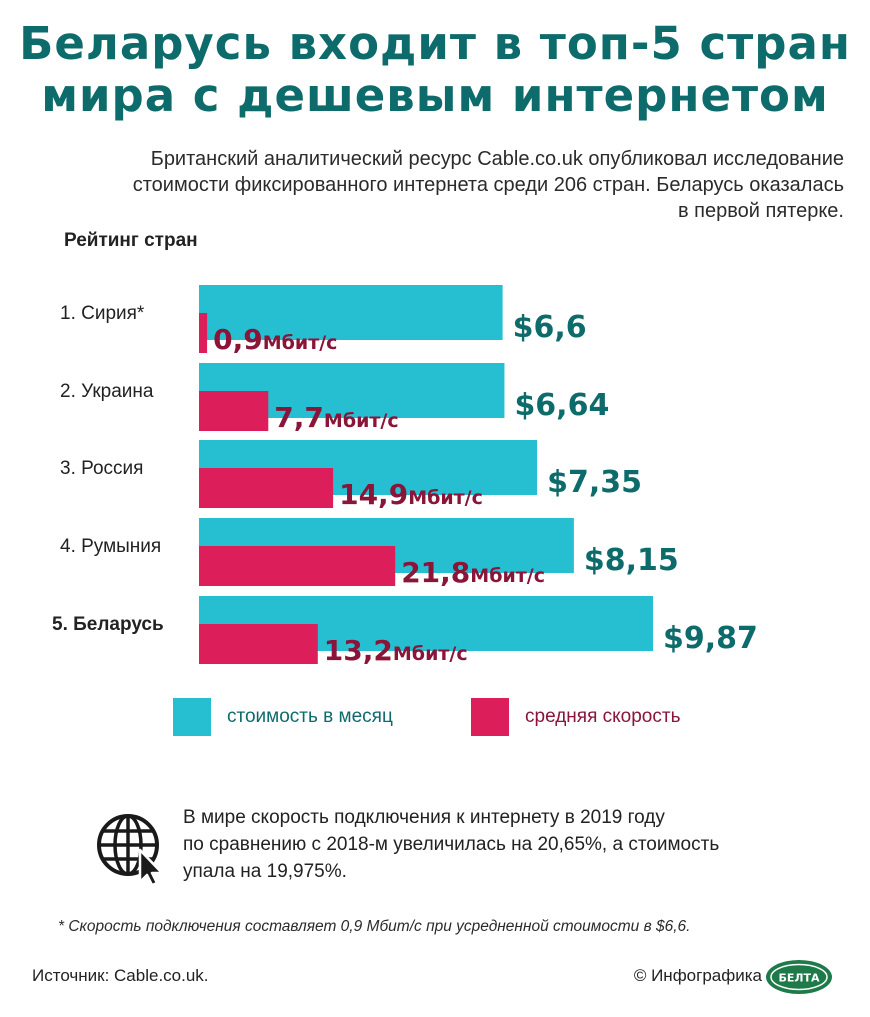 This screenshot has width=870, height=1017. I want to click on speed-value: 21,8, so click(435, 572).